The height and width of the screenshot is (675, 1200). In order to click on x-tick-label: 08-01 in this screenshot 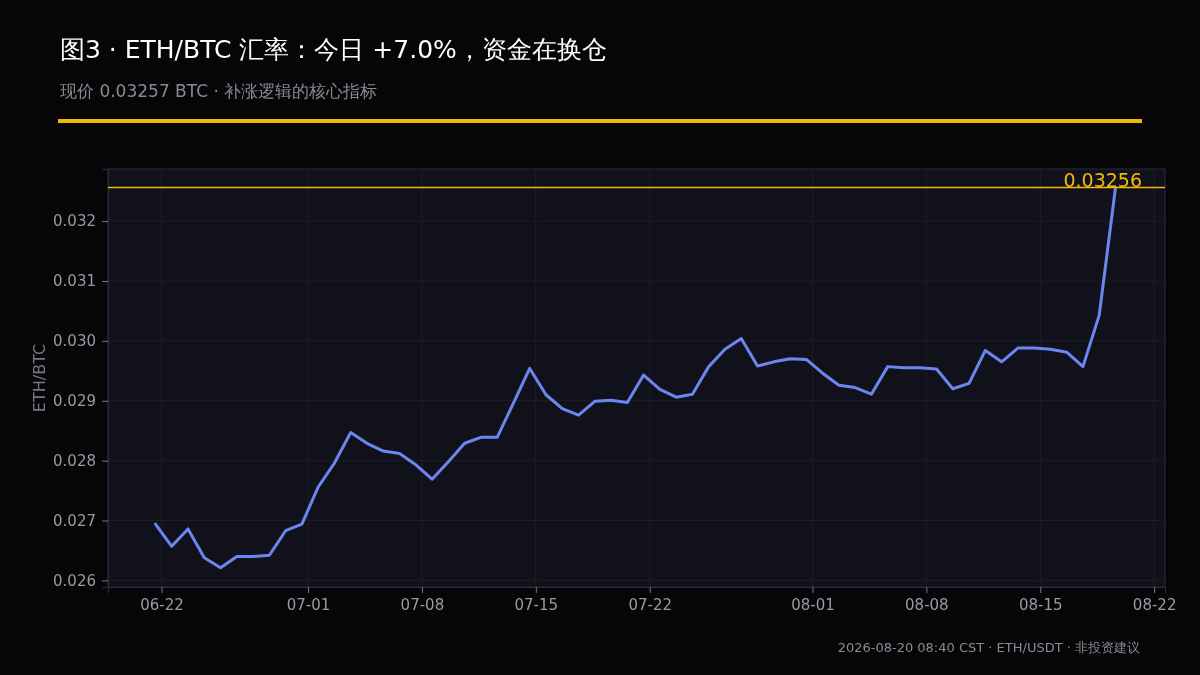, I will do `click(813, 604)`.